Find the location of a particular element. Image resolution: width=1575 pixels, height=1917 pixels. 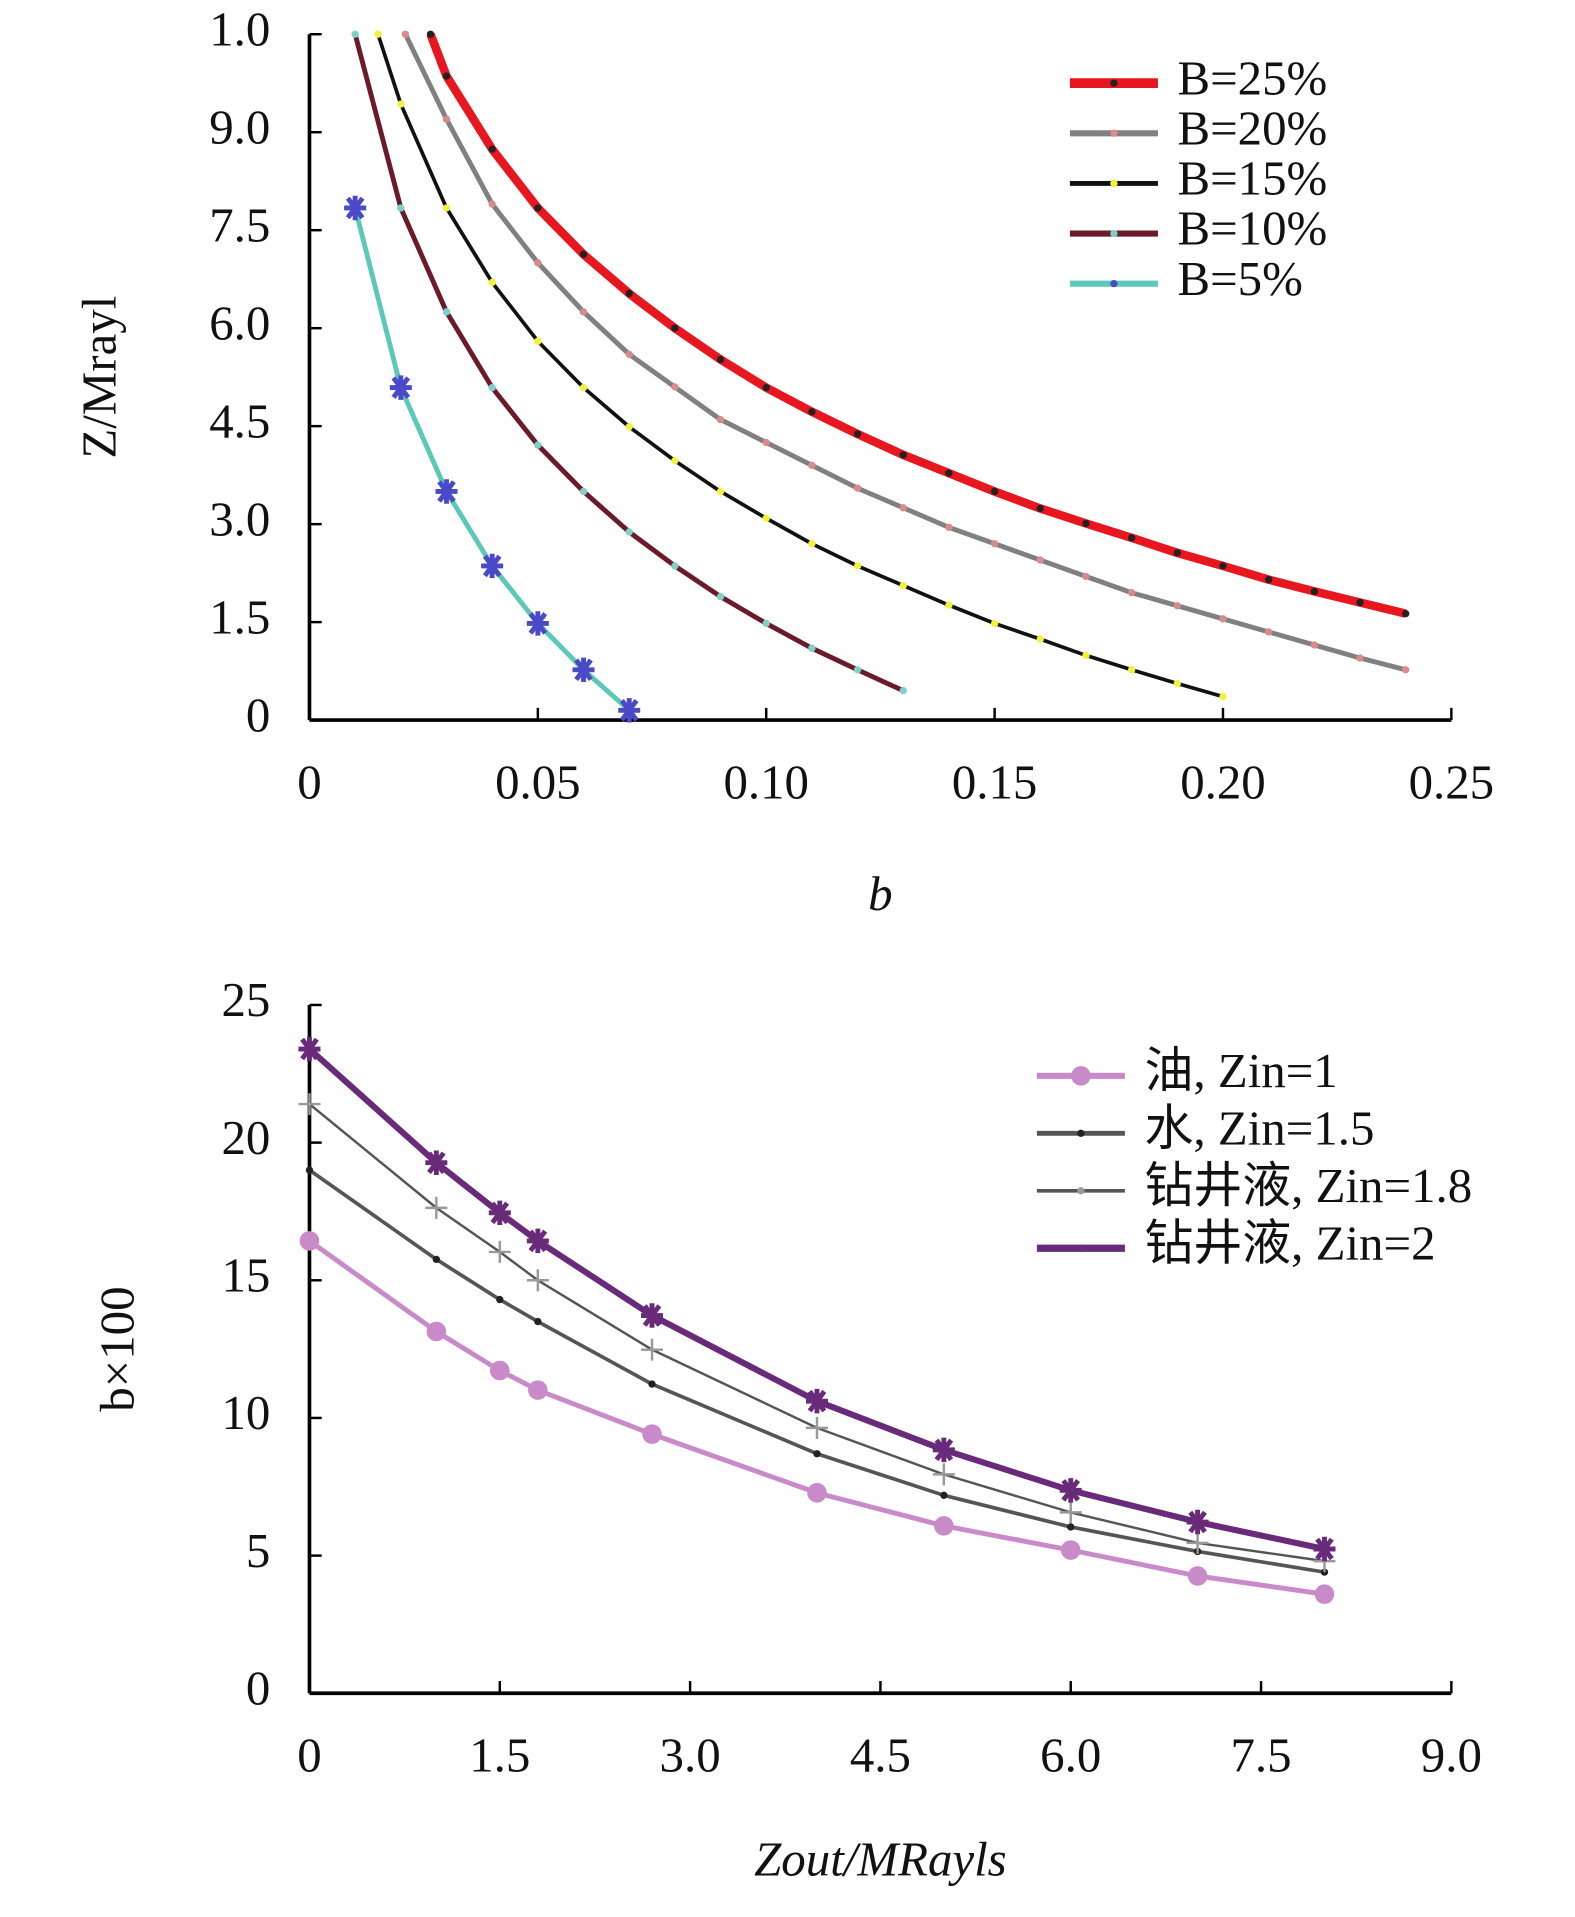

legend-label: B=20% is located at coordinates (1253, 127).